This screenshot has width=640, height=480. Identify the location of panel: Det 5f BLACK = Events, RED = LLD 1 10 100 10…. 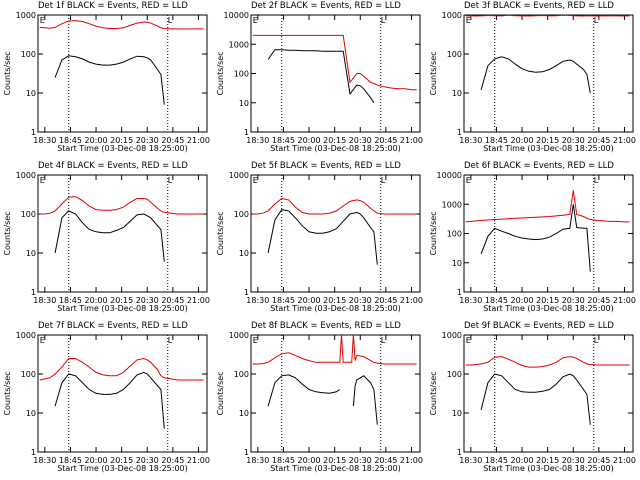
(319, 237).